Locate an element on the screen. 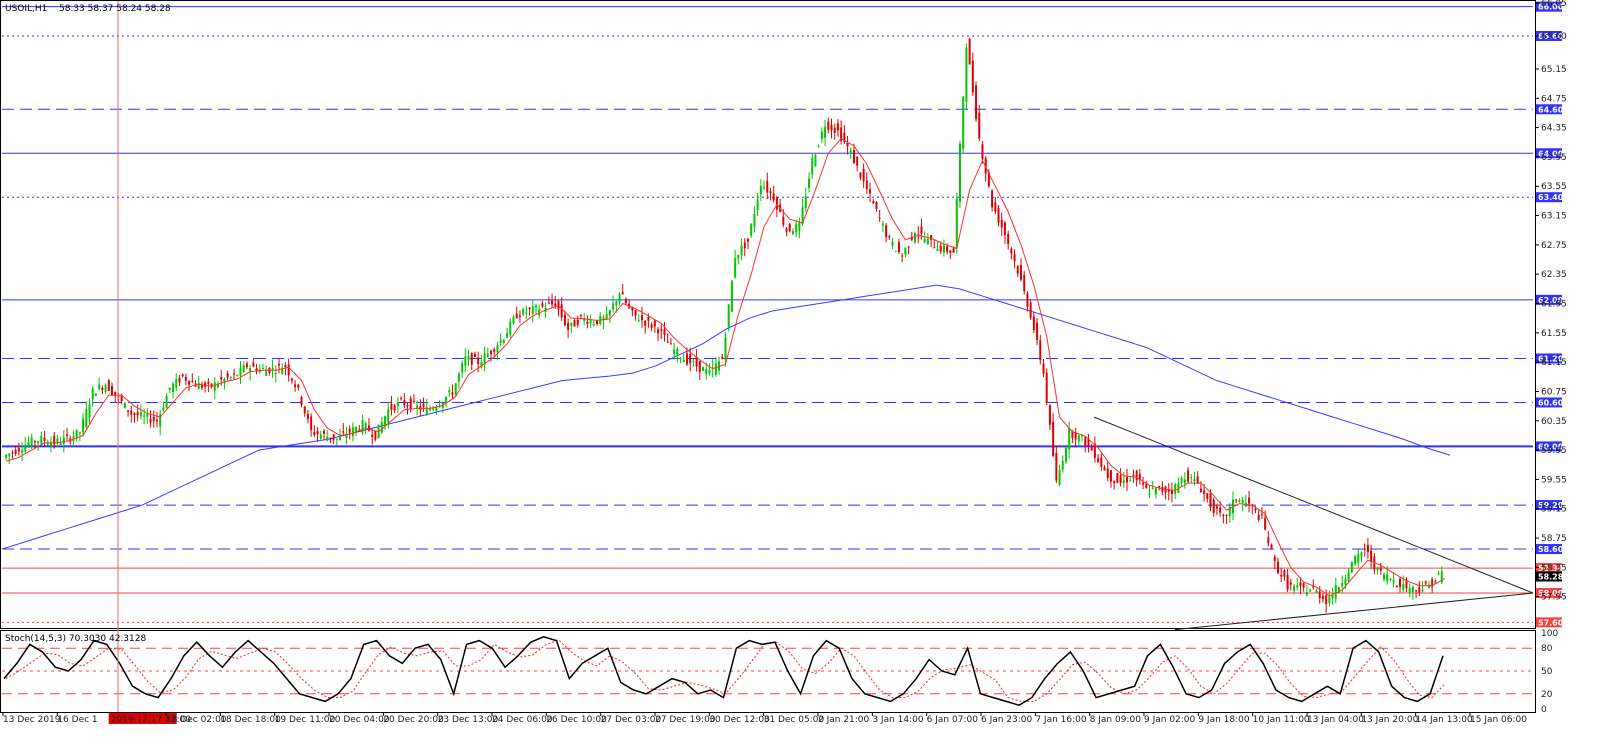 This screenshot has height=744, width=1600. level-label: 59.20 is located at coordinates (1551, 505).